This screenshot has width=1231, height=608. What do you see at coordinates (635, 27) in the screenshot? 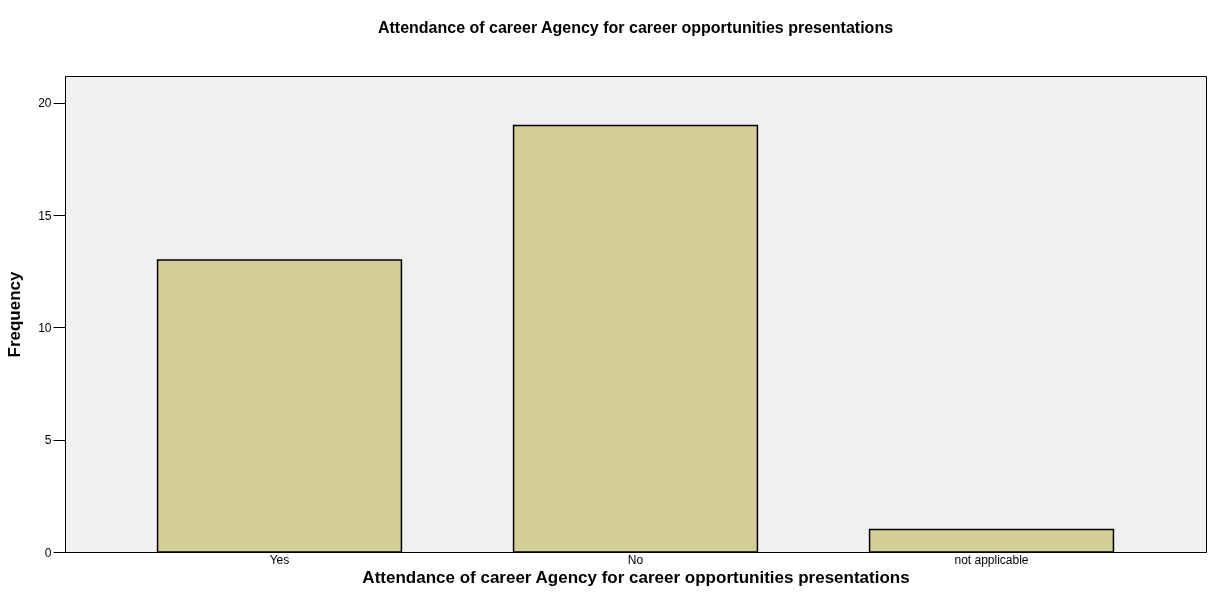
I see `chart-title: Attendance of career Agency for career opportunities presentations` at bounding box center [635, 27].